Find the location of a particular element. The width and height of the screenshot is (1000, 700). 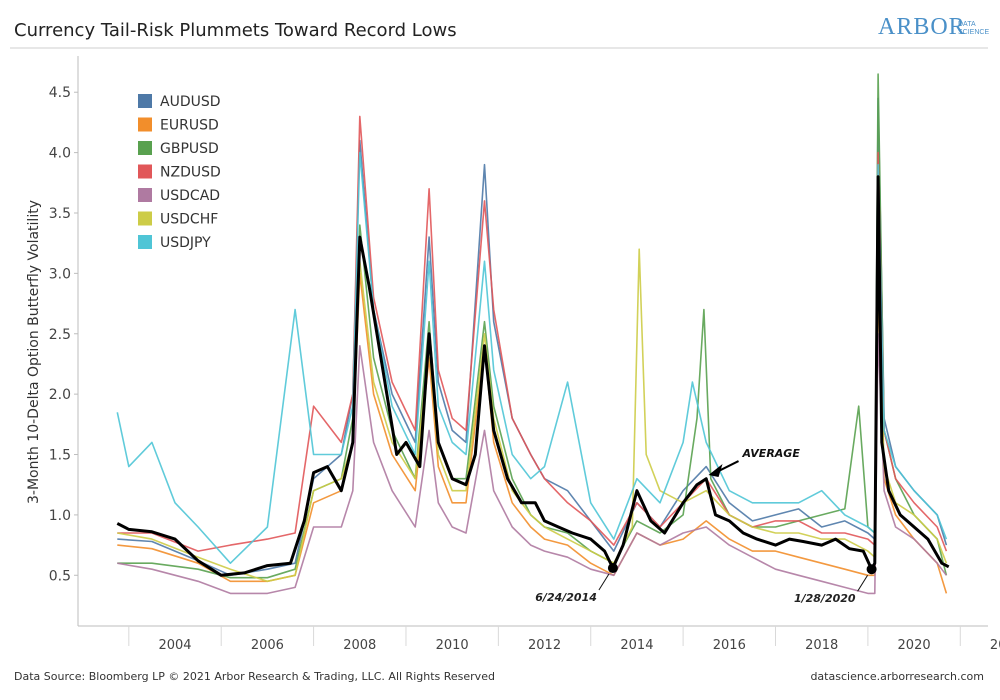

x-tick-label: 2006 is located at coordinates (267, 645).